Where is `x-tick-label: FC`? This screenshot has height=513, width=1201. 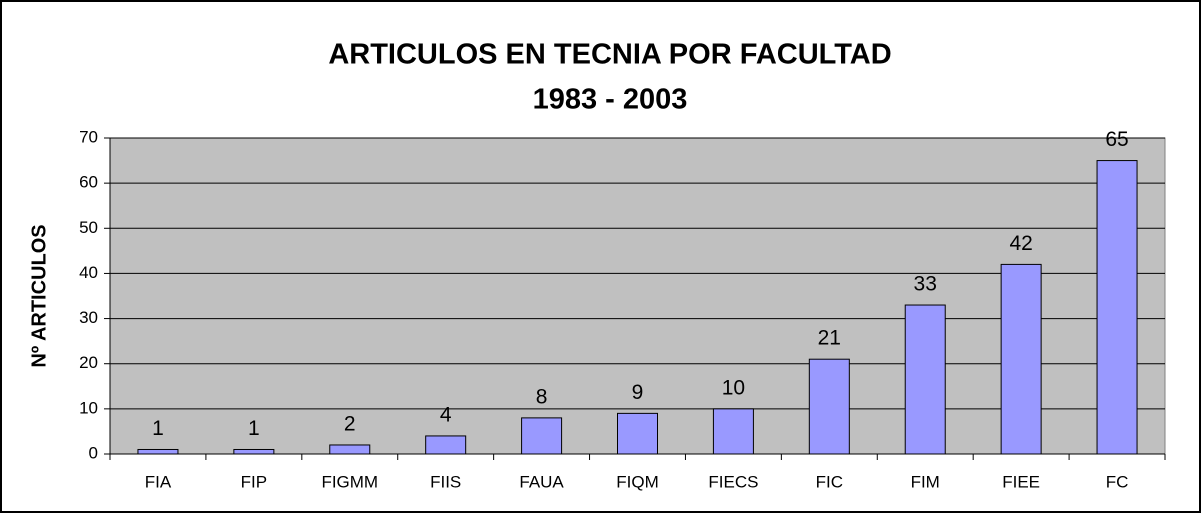 x-tick-label: FC is located at coordinates (1117, 481).